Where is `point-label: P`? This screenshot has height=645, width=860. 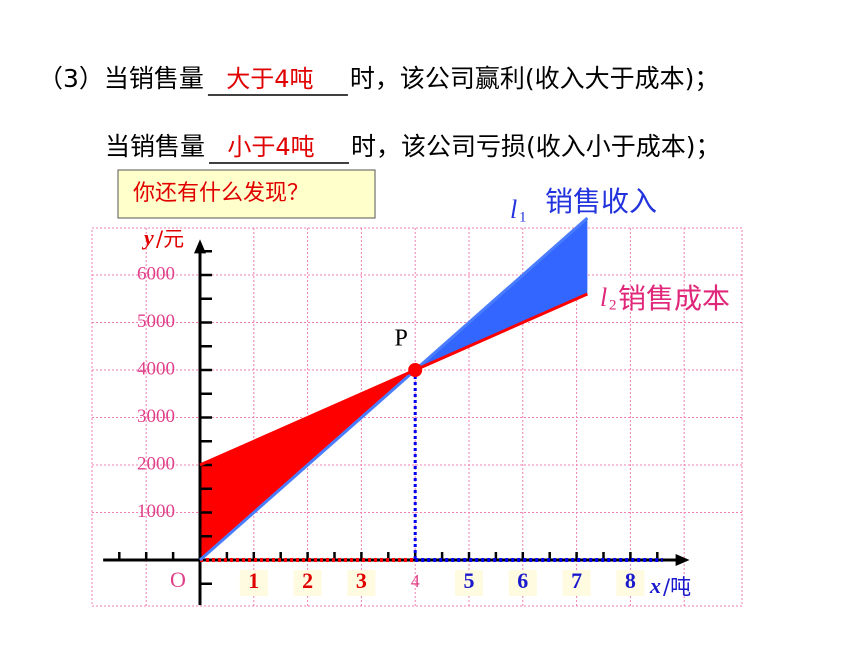
point-label: P is located at coordinates (401, 339).